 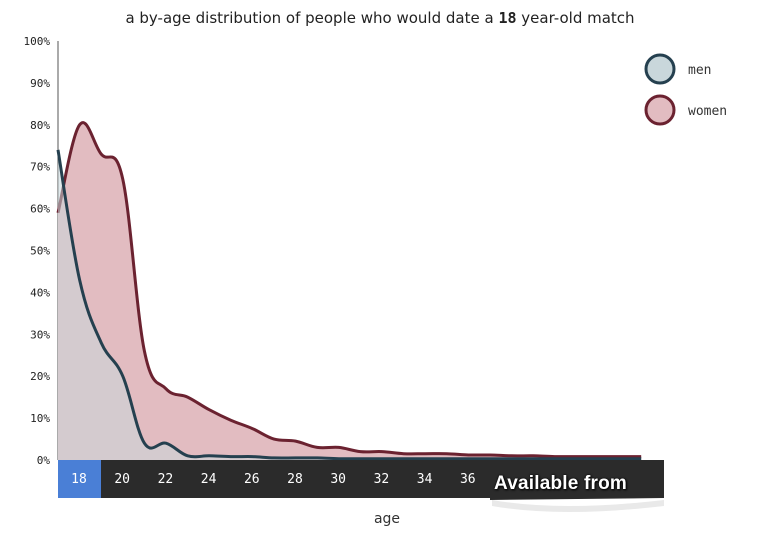 I want to click on x-tick-label: 18, so click(x=79, y=479).